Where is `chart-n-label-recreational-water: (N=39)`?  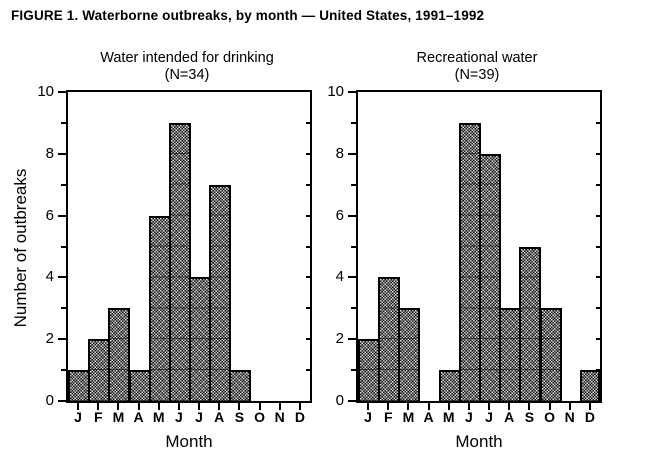
chart-n-label-recreational-water: (N=39) is located at coordinates (477, 75).